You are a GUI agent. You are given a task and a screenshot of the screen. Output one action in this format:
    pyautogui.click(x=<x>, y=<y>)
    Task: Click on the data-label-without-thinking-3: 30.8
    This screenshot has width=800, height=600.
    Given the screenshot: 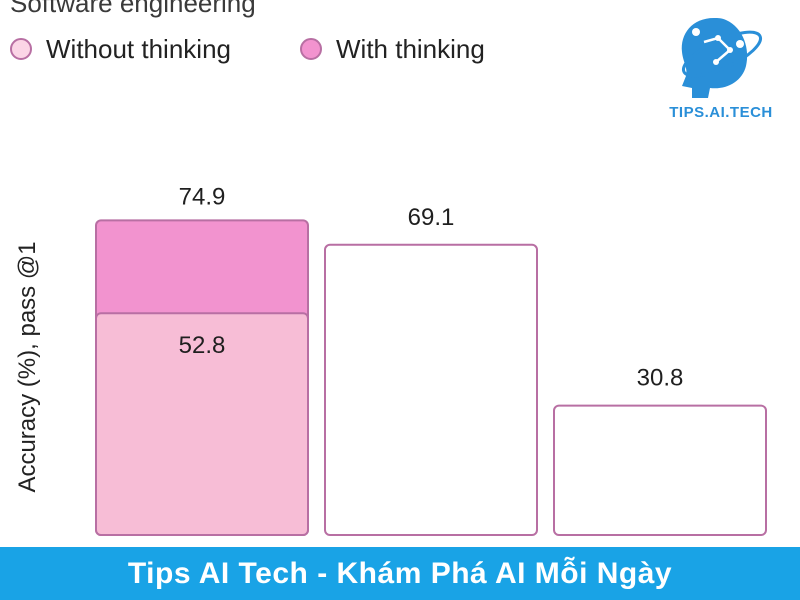 What is the action you would take?
    pyautogui.click(x=660, y=378)
    